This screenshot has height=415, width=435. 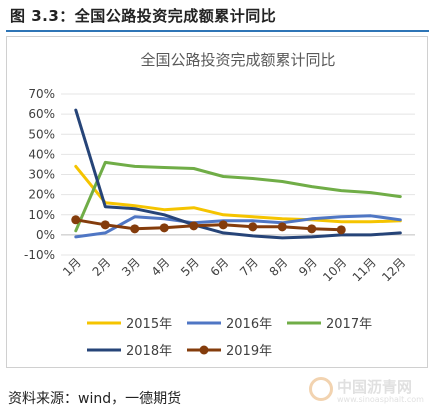 What do you see at coordinates (237, 60) in the screenshot?
I see `chart-title: 全国公路投资完成额累计同比` at bounding box center [237, 60].